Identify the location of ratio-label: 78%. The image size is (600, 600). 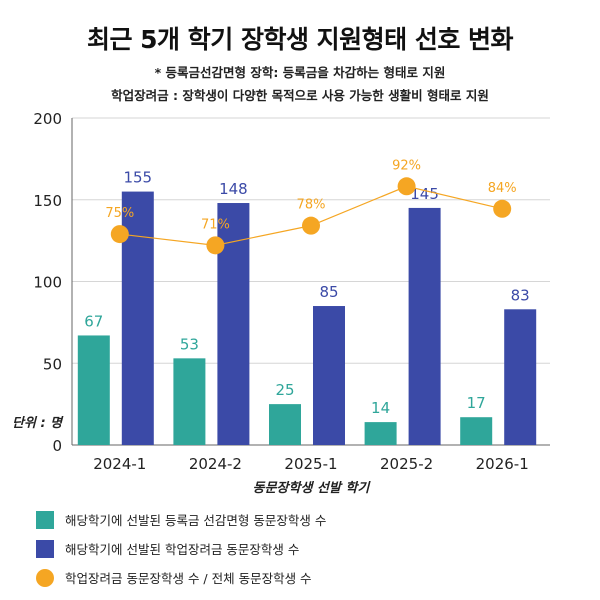
(311, 205).